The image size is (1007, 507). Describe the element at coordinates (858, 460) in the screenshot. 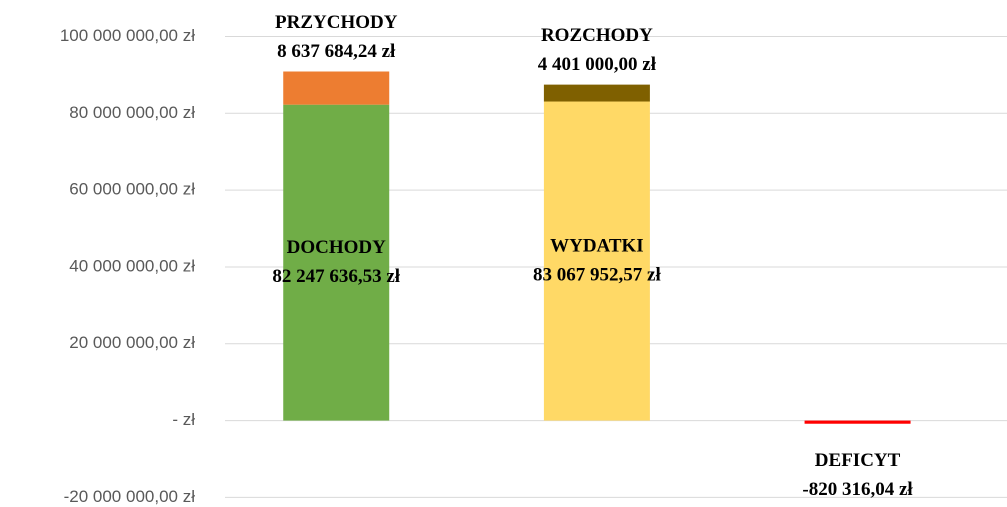

I see `data-label-name: DEFICYT` at that location.